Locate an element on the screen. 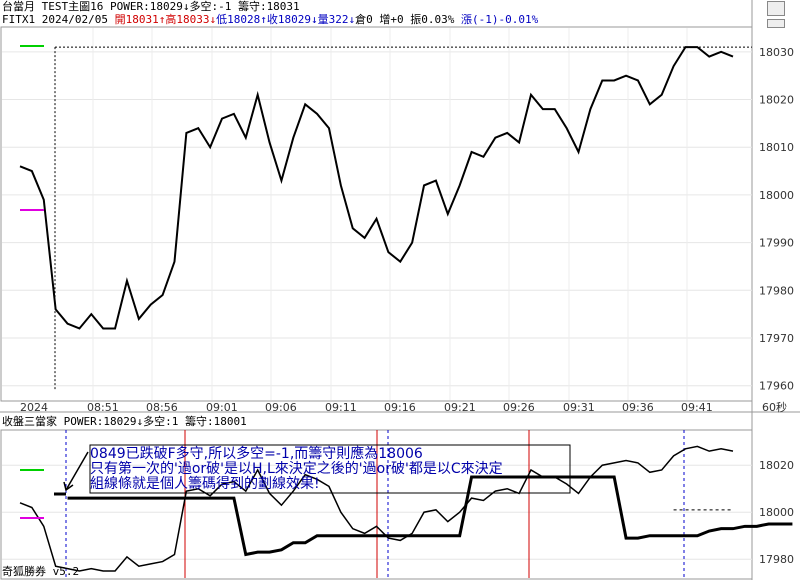 The height and width of the screenshot is (580, 800). x-tick-label: 09:06 is located at coordinates (281, 407).